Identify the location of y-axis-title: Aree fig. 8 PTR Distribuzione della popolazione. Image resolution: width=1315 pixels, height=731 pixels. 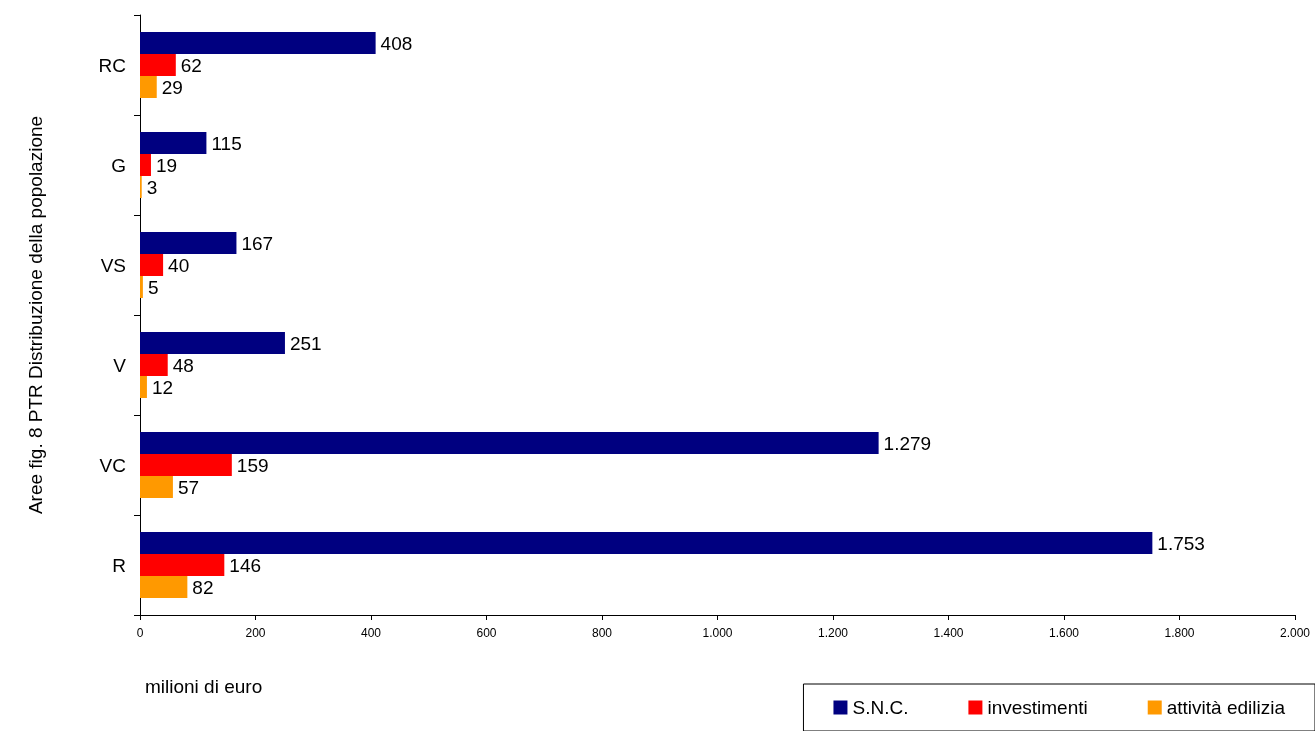
(35, 315).